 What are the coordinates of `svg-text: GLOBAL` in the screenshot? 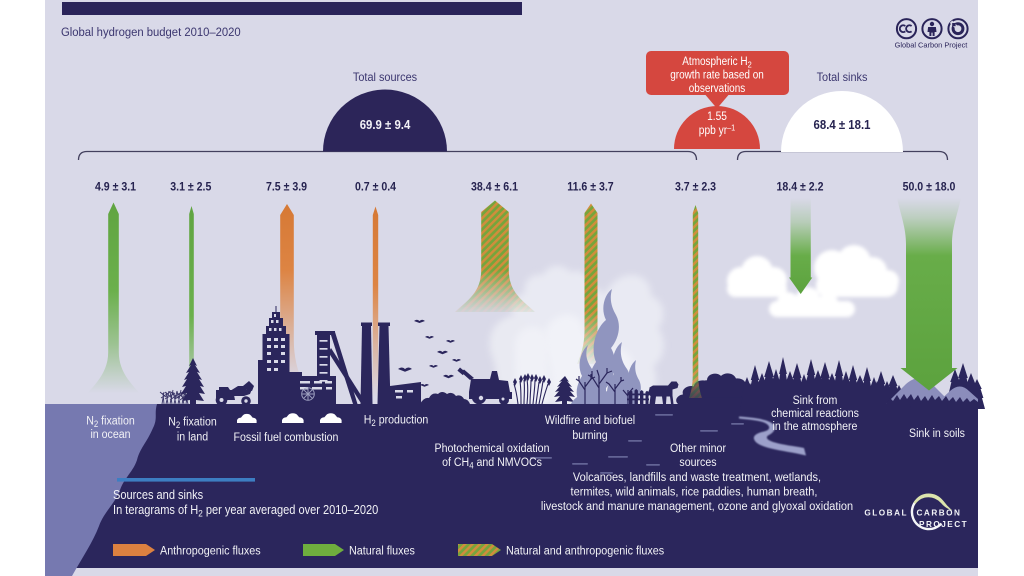 It's located at (886, 513).